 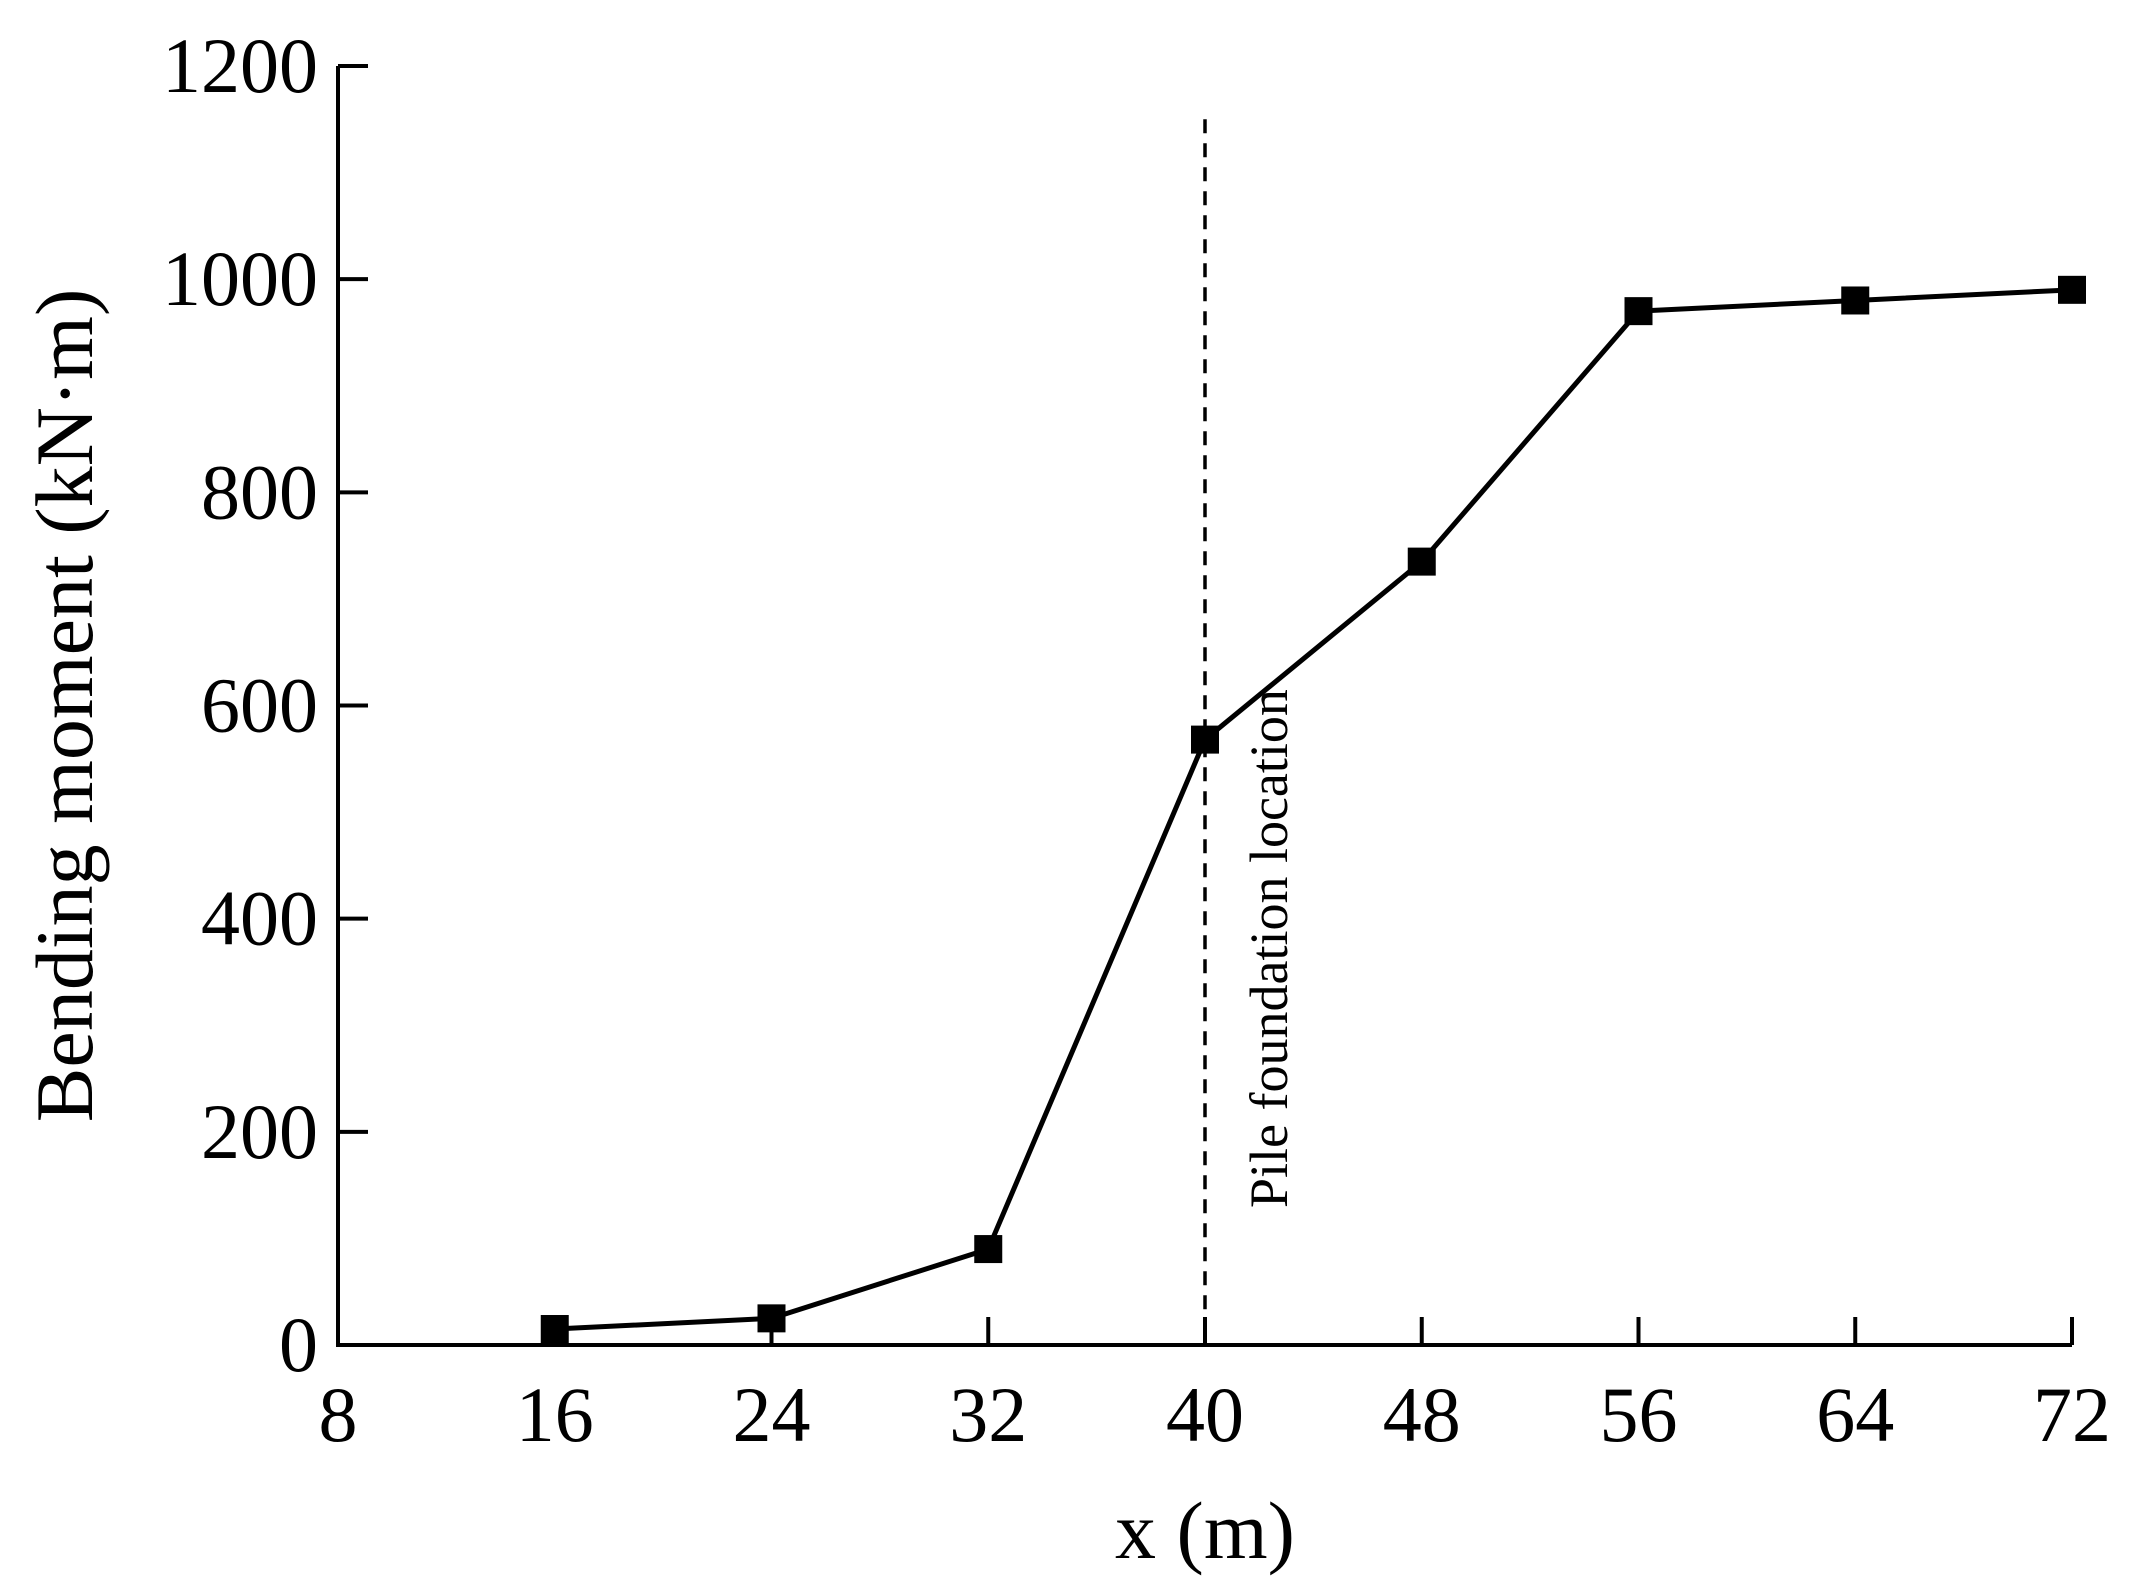 What do you see at coordinates (1638, 311) in the screenshot?
I see `data-point-x56` at bounding box center [1638, 311].